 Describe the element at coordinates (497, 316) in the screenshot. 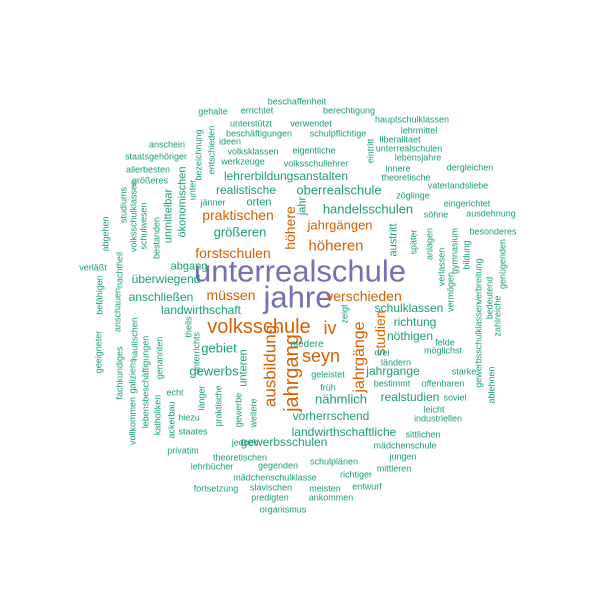

I see `word: zahlreiche` at that location.